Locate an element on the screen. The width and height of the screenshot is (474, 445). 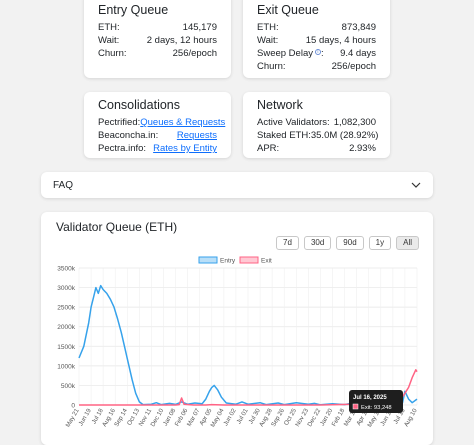
faq-label: FAQ is located at coordinates (63, 185).